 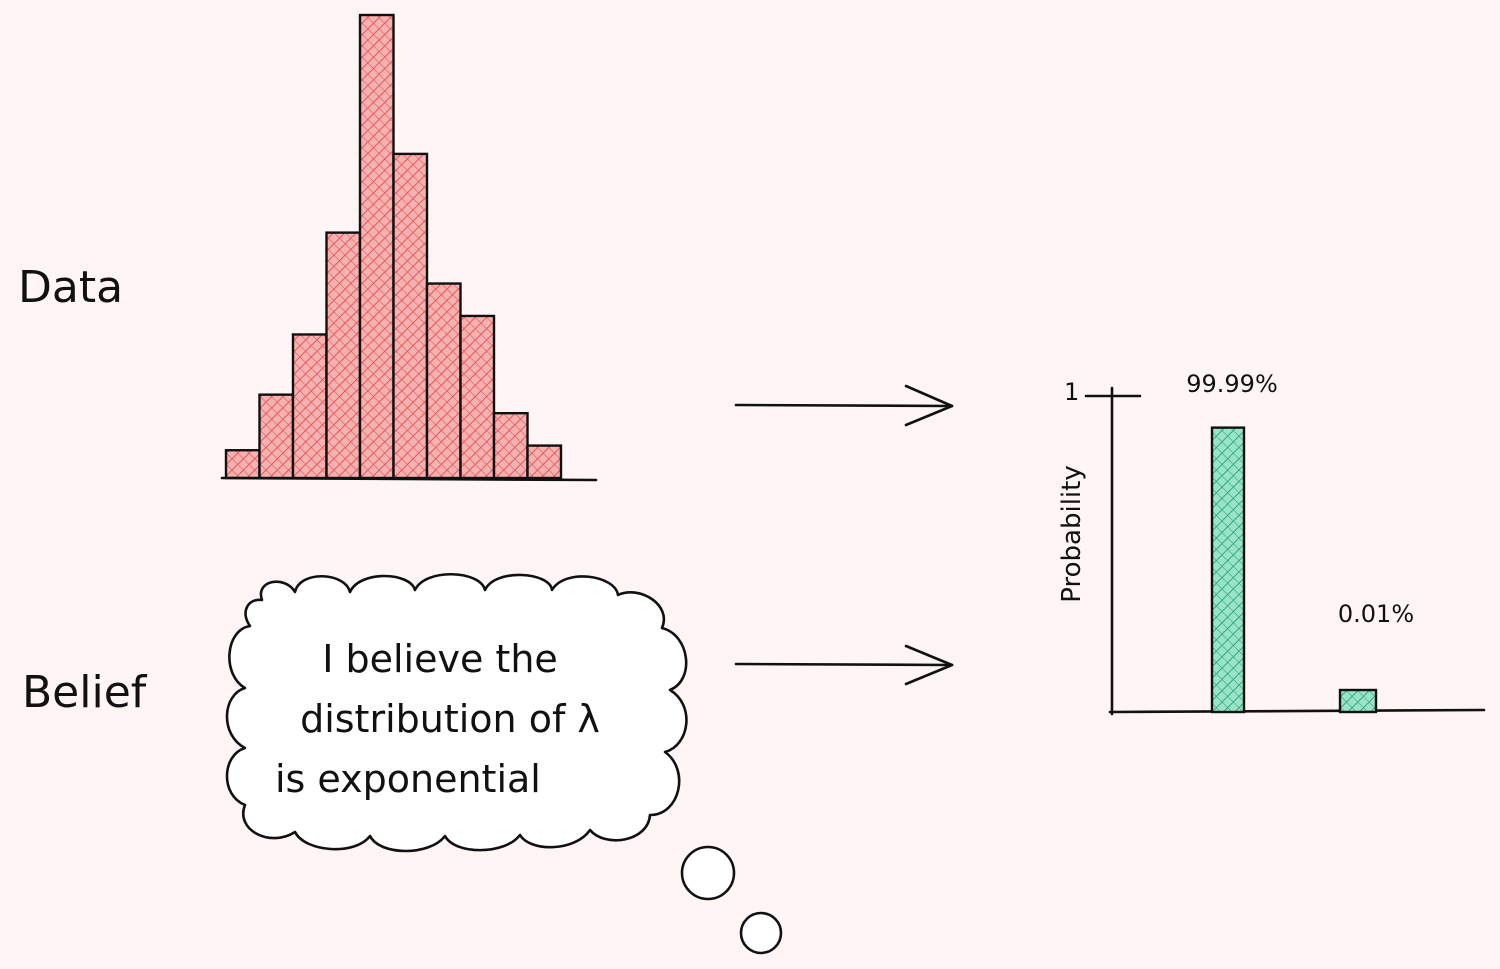 What do you see at coordinates (408, 779) in the screenshot?
I see `belief-text-line-3: is exponential` at bounding box center [408, 779].